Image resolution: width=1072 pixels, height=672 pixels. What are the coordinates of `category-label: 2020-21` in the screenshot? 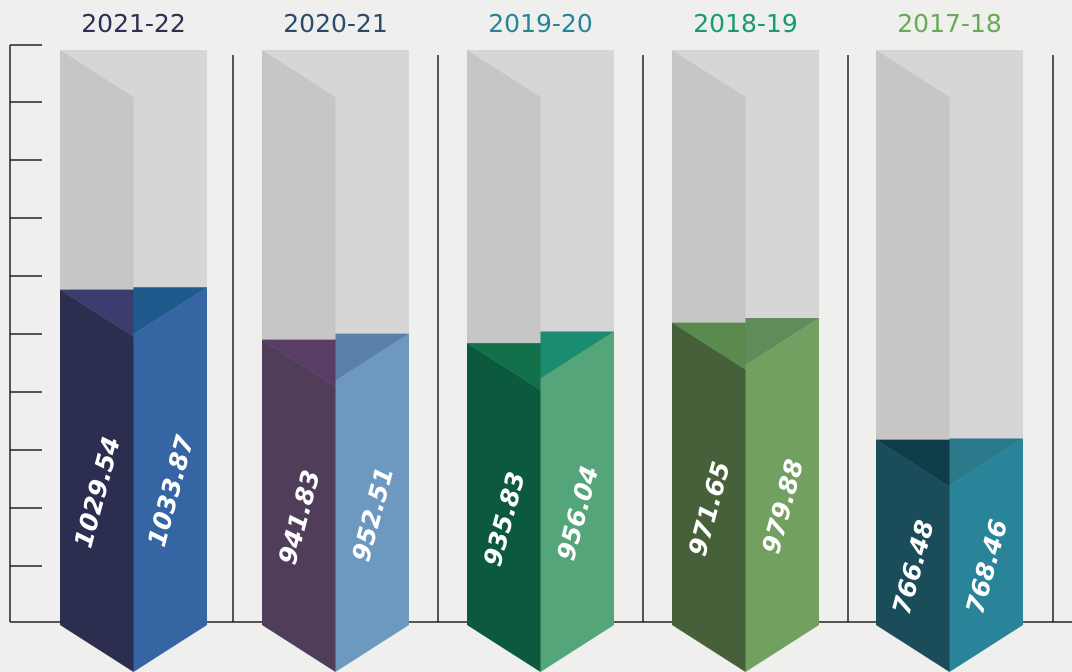 It's located at (335, 23).